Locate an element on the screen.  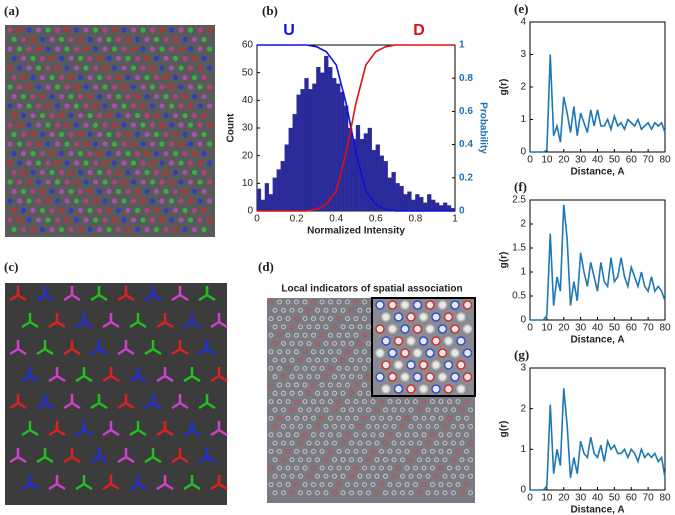
y-tick-label: 20 is located at coordinates (248, 155).